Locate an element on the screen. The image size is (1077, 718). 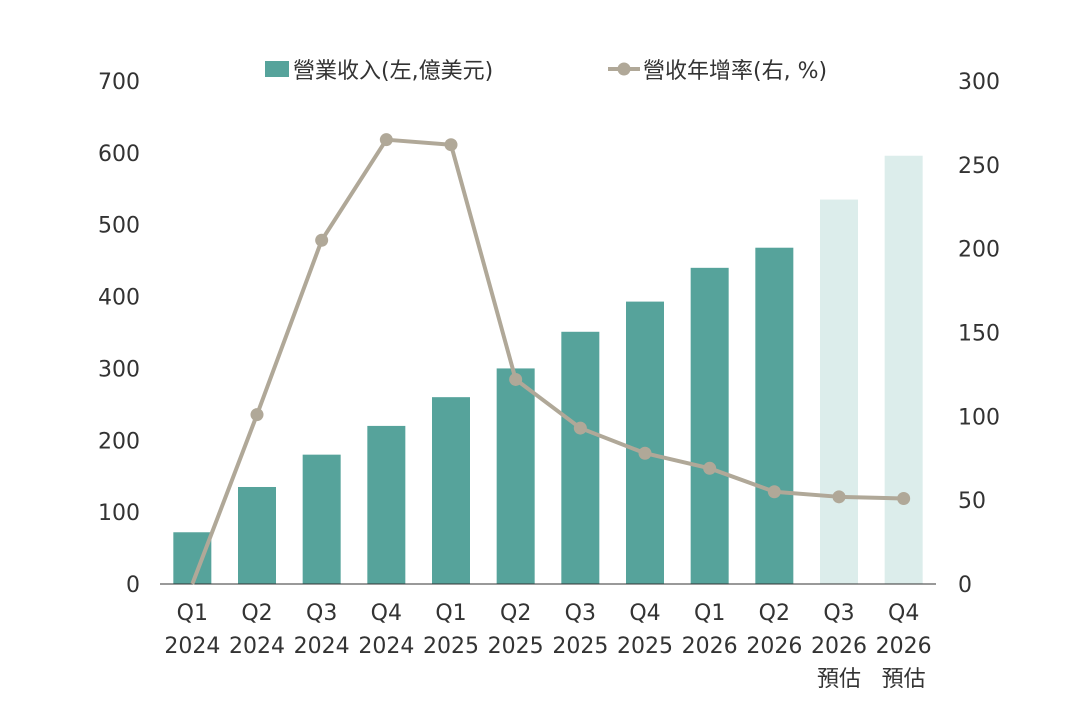
y-right-tick-label: 50 is located at coordinates (972, 501).